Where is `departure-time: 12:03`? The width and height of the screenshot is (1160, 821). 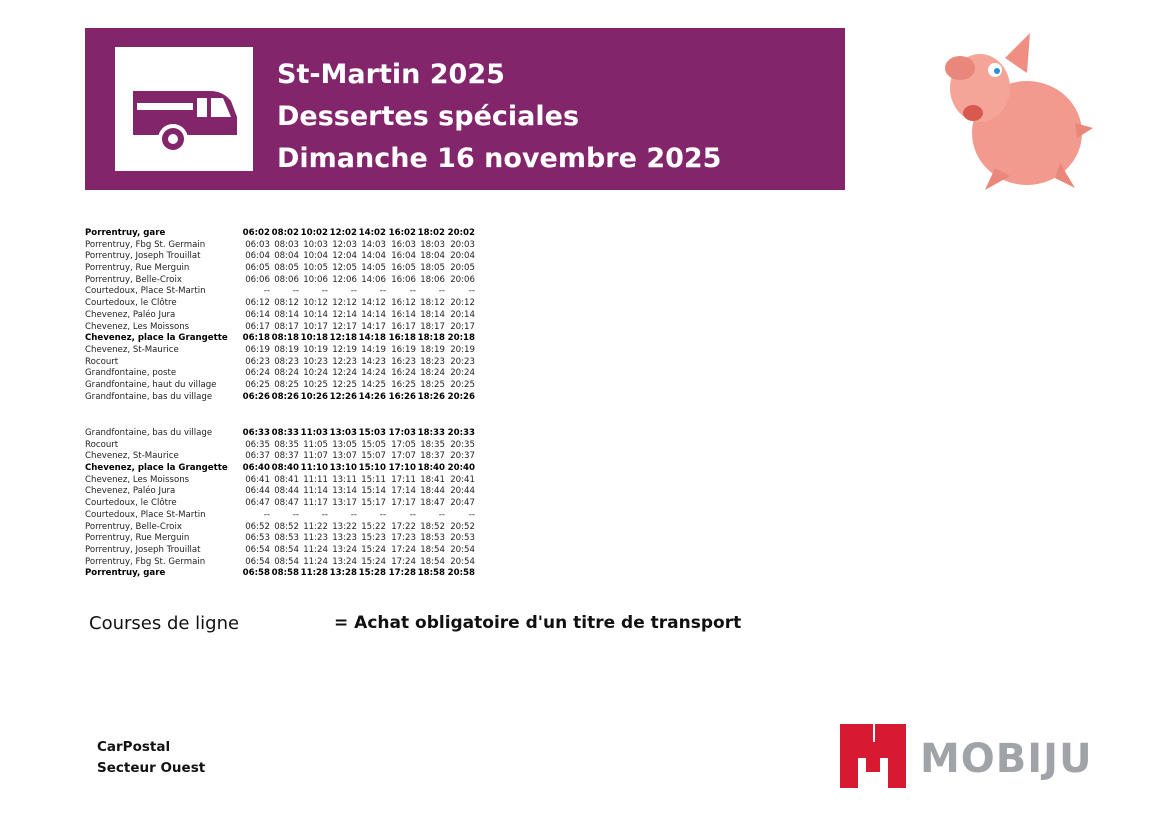 departure-time: 12:03 is located at coordinates (344, 244).